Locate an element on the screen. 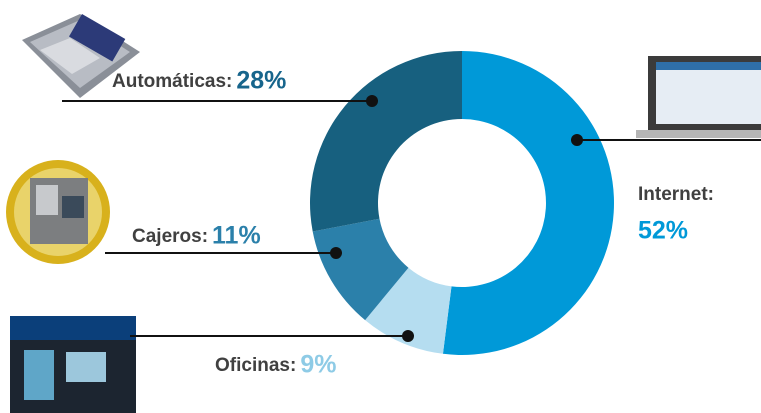  atm-icon is located at coordinates (58, 212).